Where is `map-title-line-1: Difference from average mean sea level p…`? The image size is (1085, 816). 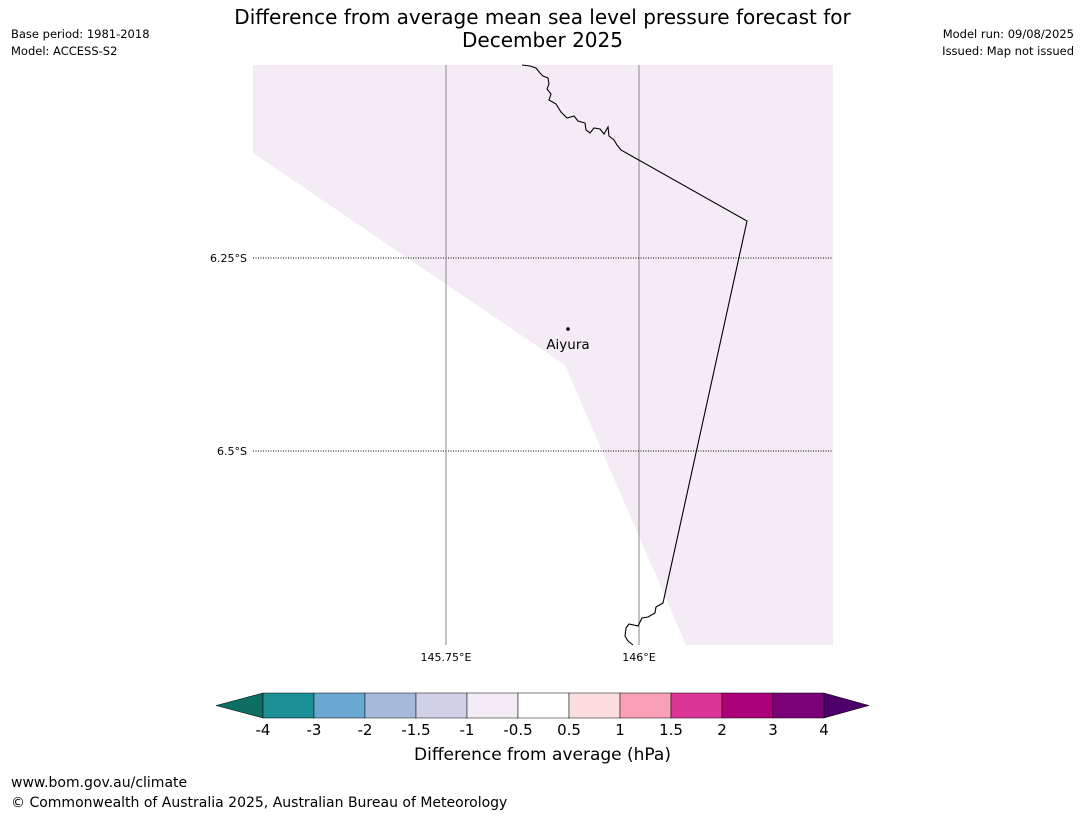
map-title-line-1: Difference from average mean sea level p… is located at coordinates (542, 17).